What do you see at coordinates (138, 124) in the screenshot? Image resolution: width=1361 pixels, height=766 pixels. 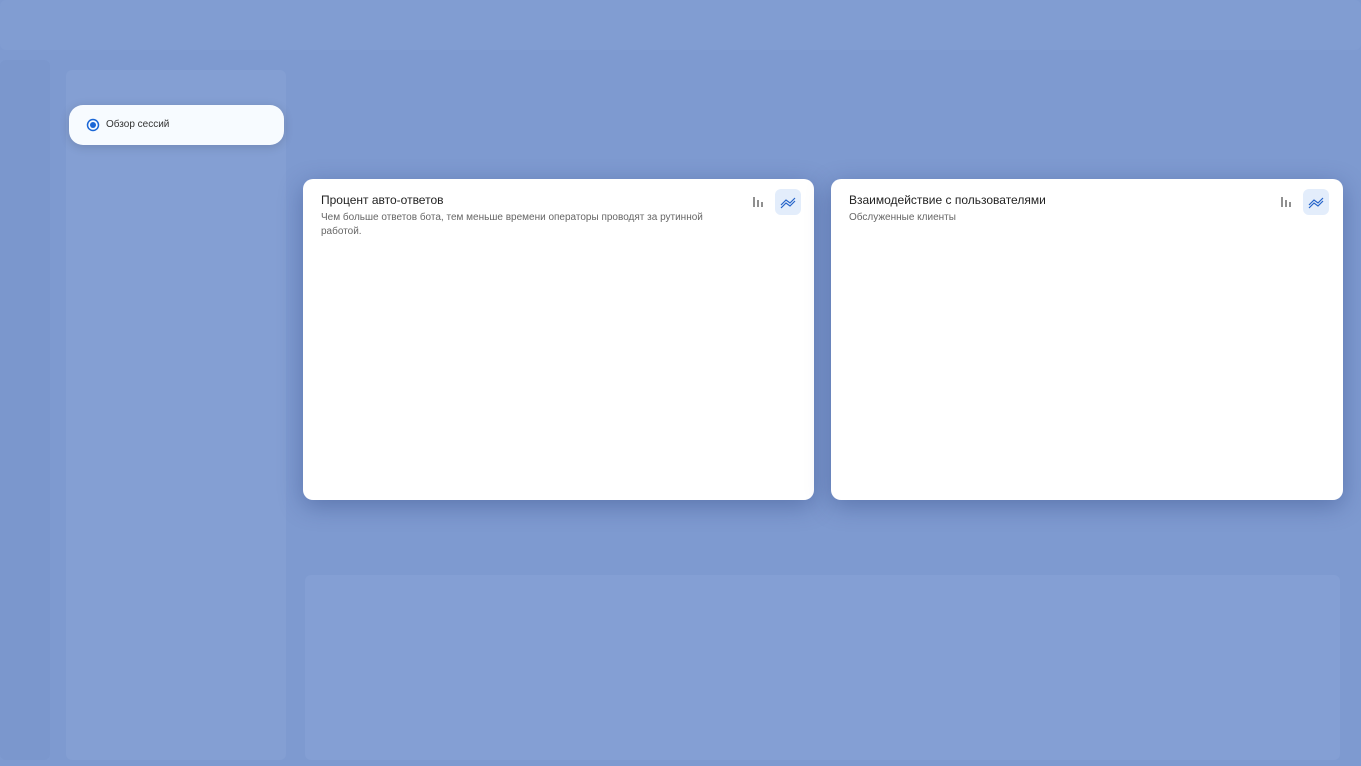 I see `menu-label: Обзор сессий` at bounding box center [138, 124].